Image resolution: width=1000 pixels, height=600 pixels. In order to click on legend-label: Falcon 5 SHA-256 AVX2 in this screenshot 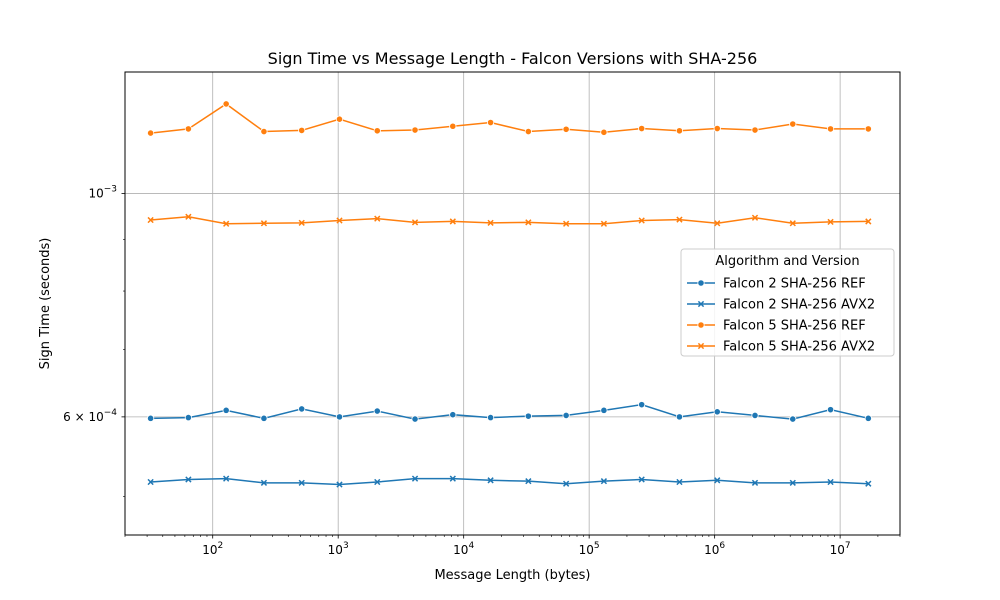, I will do `click(799, 347)`.